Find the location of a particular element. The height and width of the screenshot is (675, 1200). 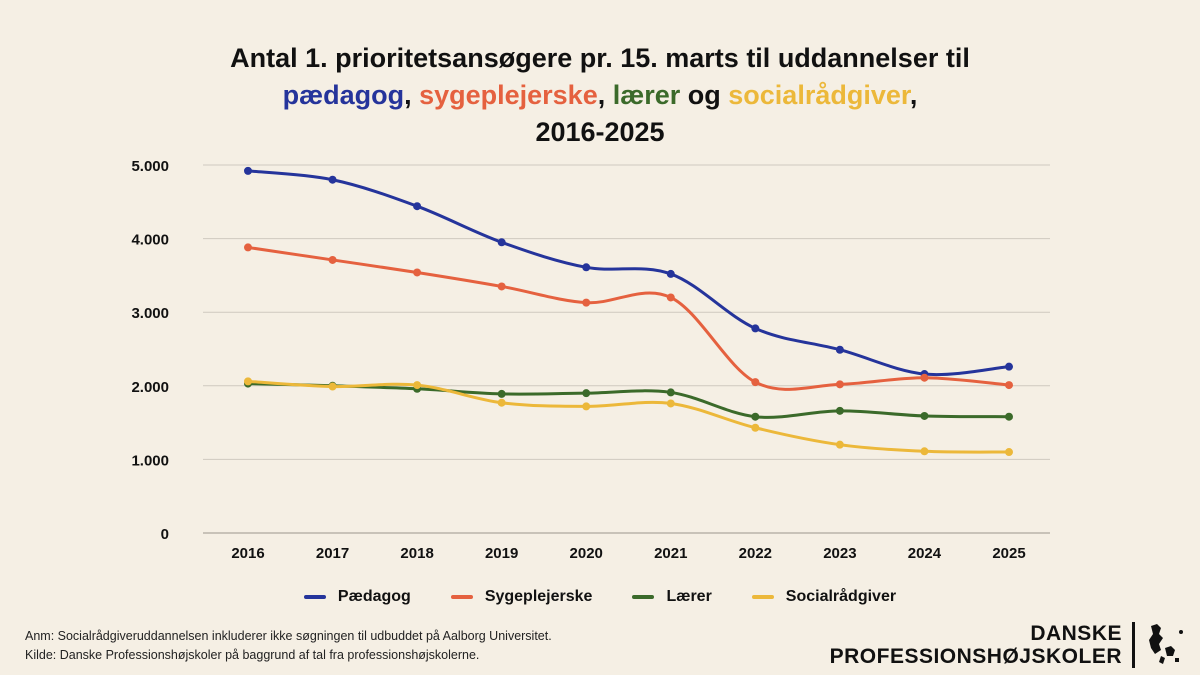

title-line-3: 2016-2025 is located at coordinates (600, 132).